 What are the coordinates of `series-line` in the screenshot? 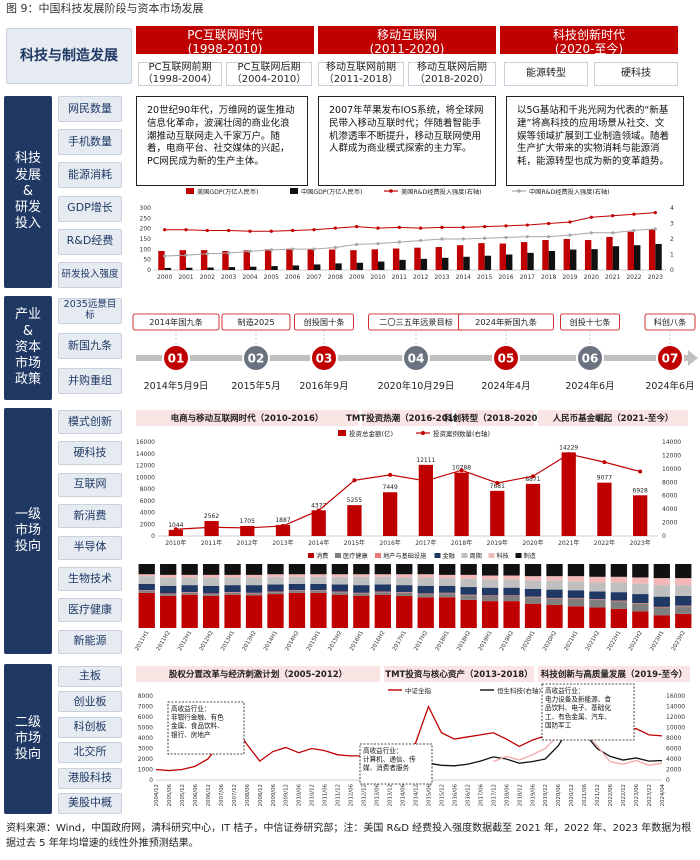 It's located at (408, 491).